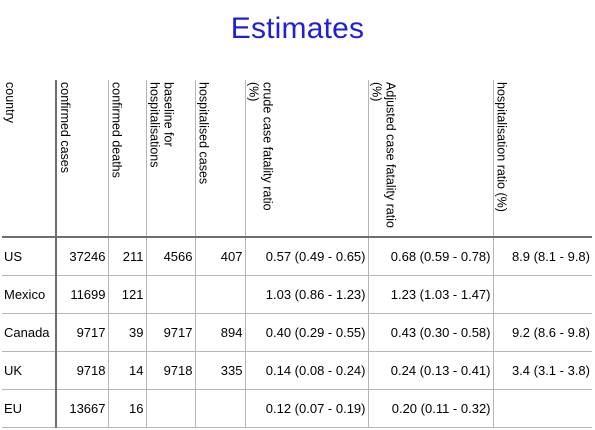 The image size is (595, 430). What do you see at coordinates (29, 370) in the screenshot?
I see `country-cell: UK` at bounding box center [29, 370].